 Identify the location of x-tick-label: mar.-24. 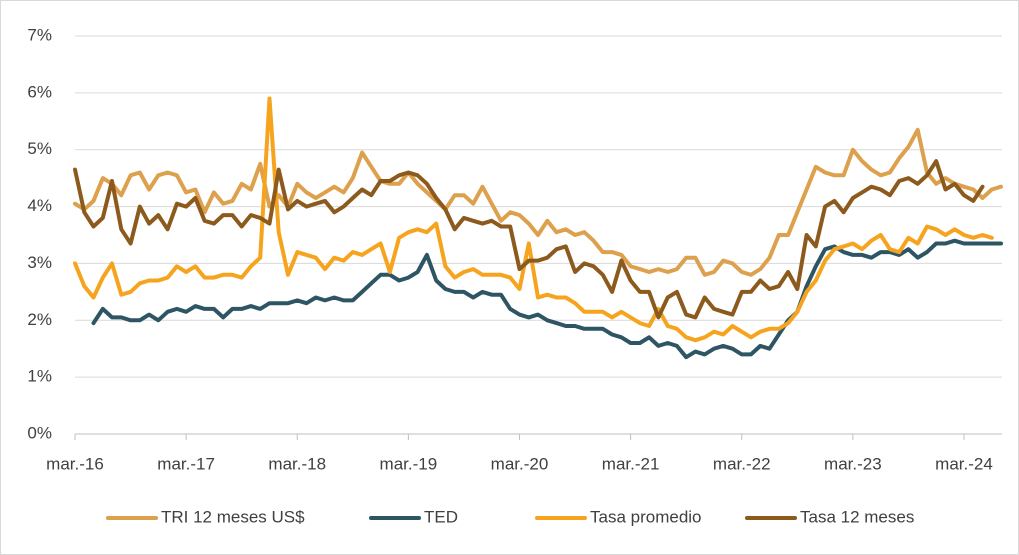
(964, 463).